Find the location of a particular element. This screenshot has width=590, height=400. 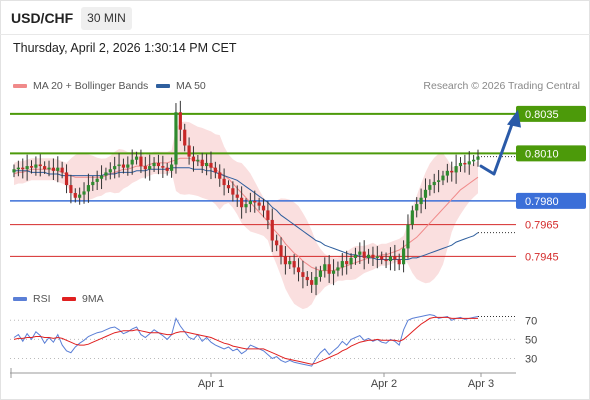

top-bar: USD/CHF 30 MIN is located at coordinates (295, 19).